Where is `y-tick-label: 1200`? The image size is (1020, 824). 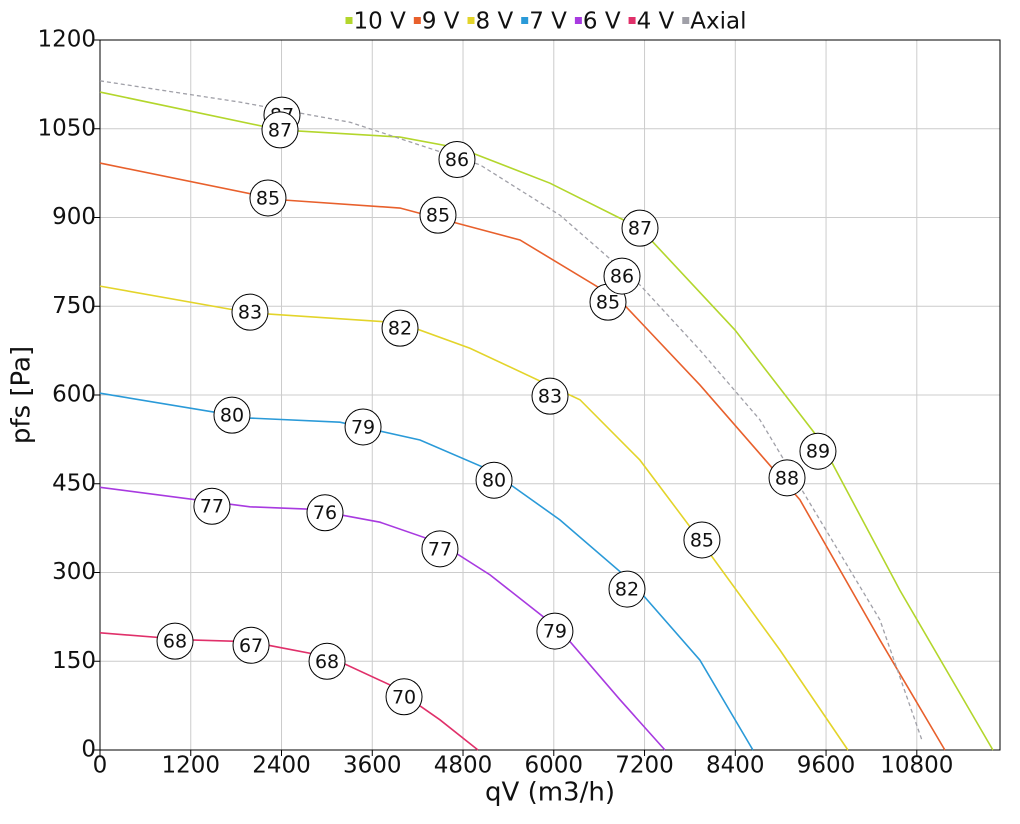 y-tick-label: 1200 is located at coordinates (66, 40).